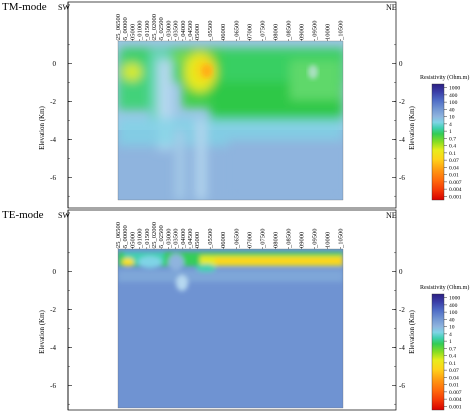 Image resolution: width=474 pixels, height=412 pixels. I want to click on te-ne-label: NE, so click(391, 215).